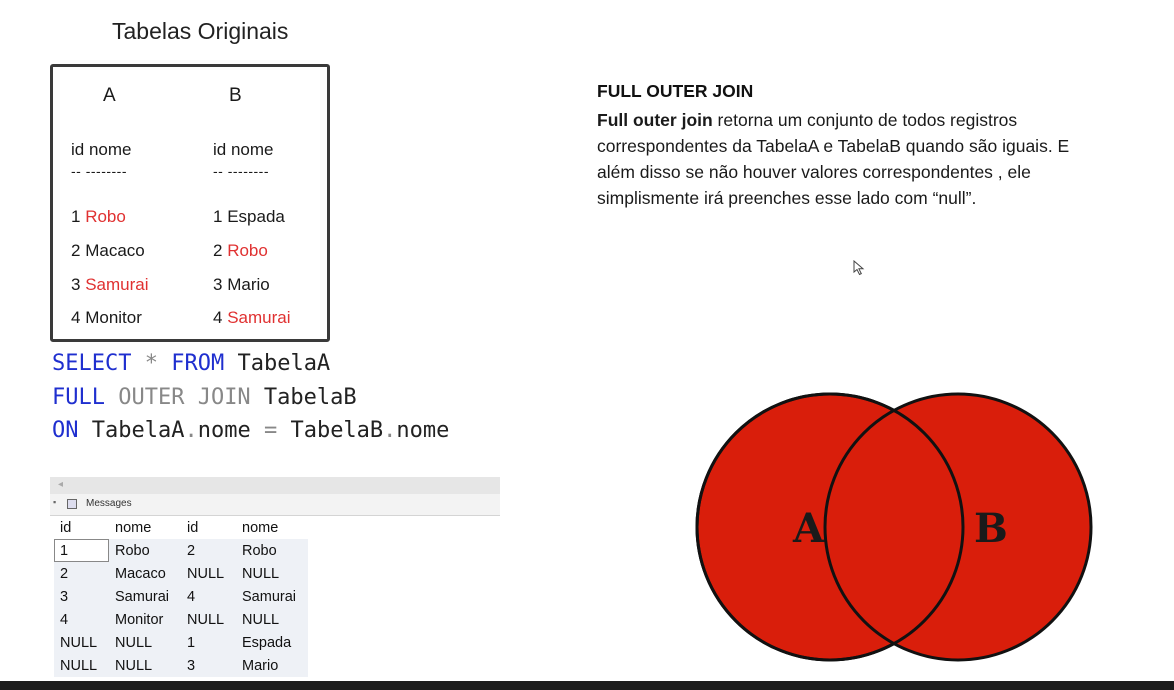  I want to click on sql-right-table: TabelaB, so click(337, 430).